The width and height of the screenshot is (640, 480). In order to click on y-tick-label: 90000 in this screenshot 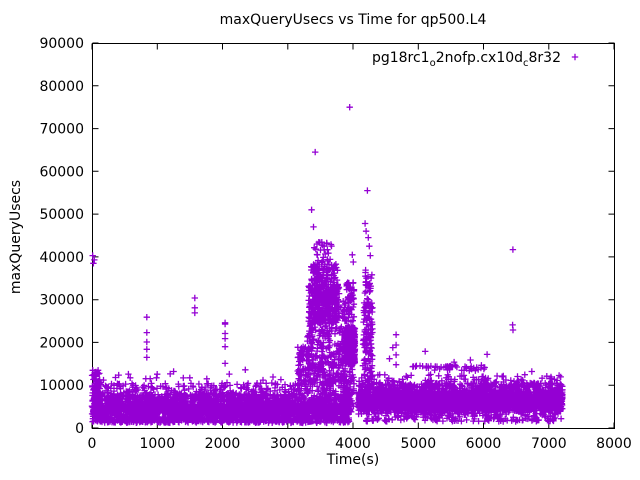, I will do `click(61, 44)`.